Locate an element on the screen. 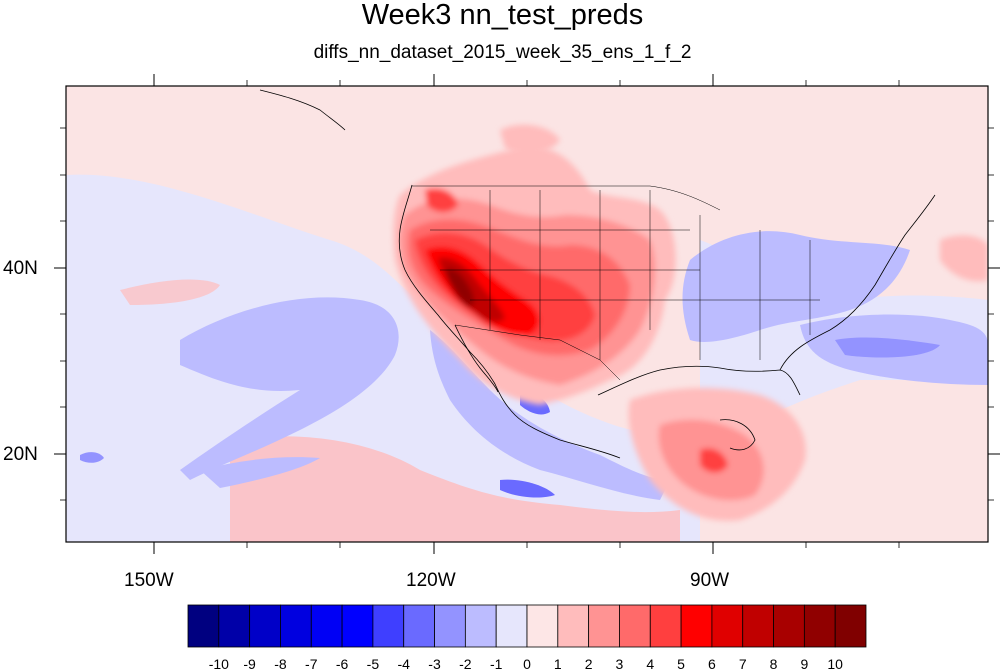 The image size is (1005, 672). coastline-east is located at coordinates (857, 282).